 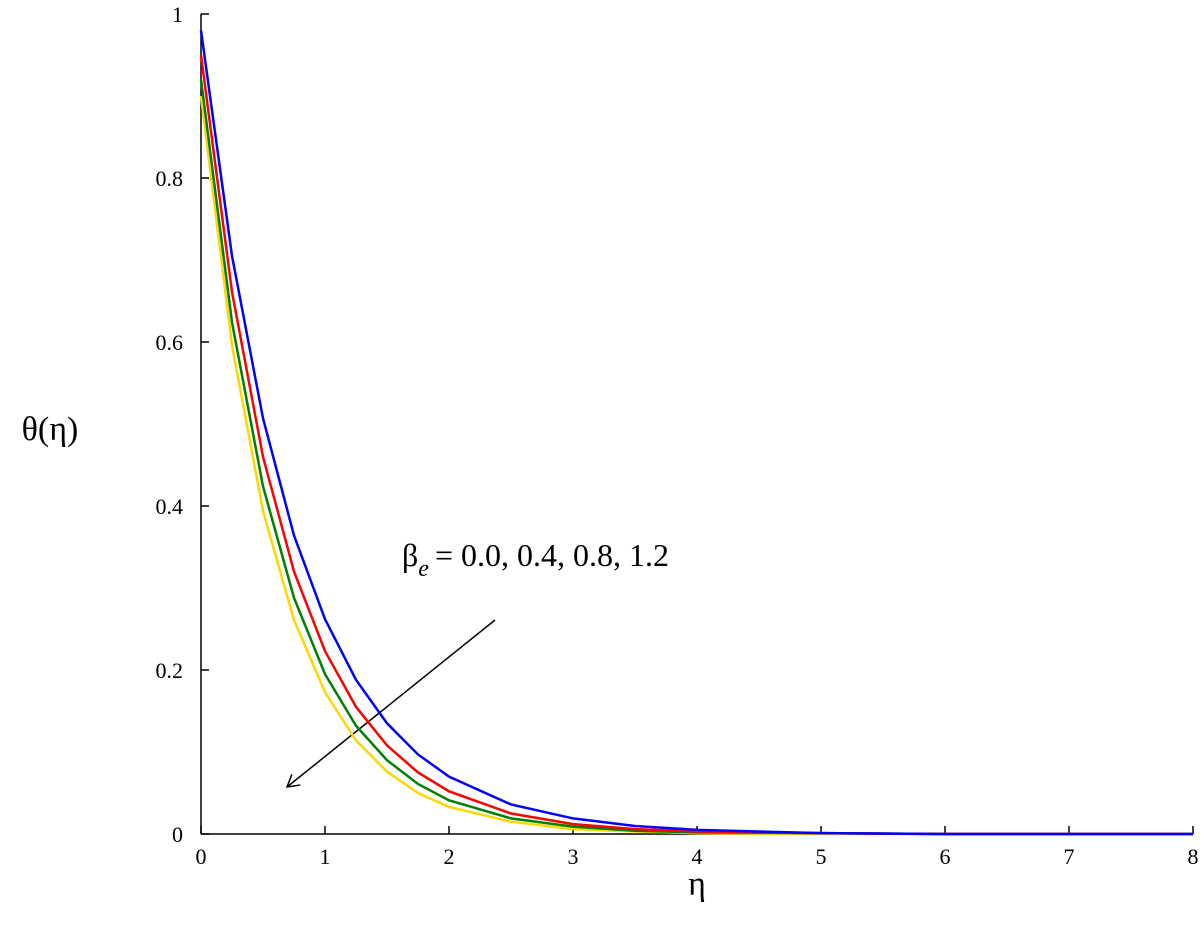 What do you see at coordinates (697, 884) in the screenshot?
I see `x-axis-label: η` at bounding box center [697, 884].